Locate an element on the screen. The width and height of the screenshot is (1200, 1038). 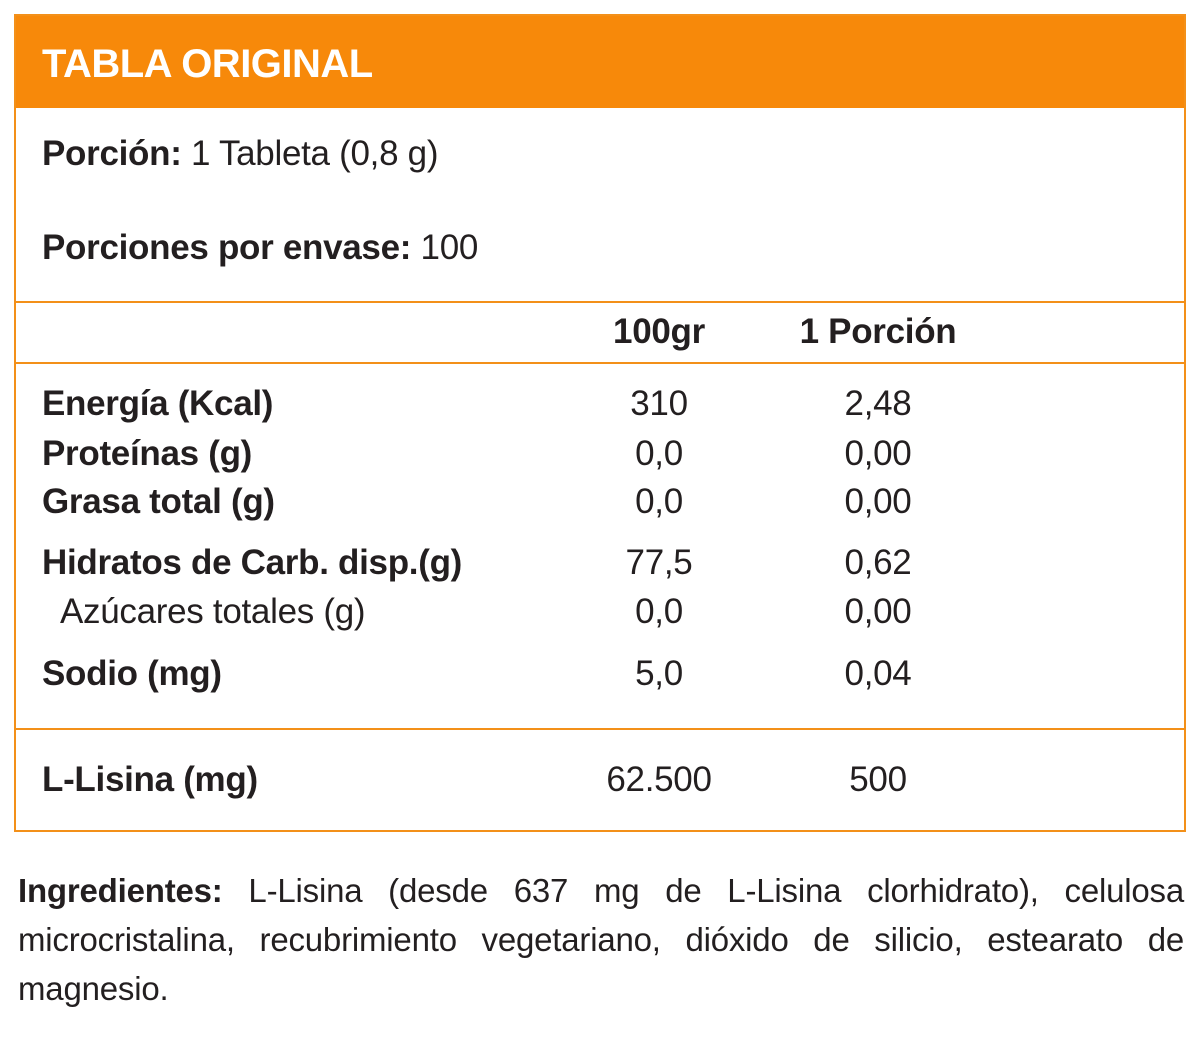
row-fat-portion: 0,00 is located at coordinates (878, 501).